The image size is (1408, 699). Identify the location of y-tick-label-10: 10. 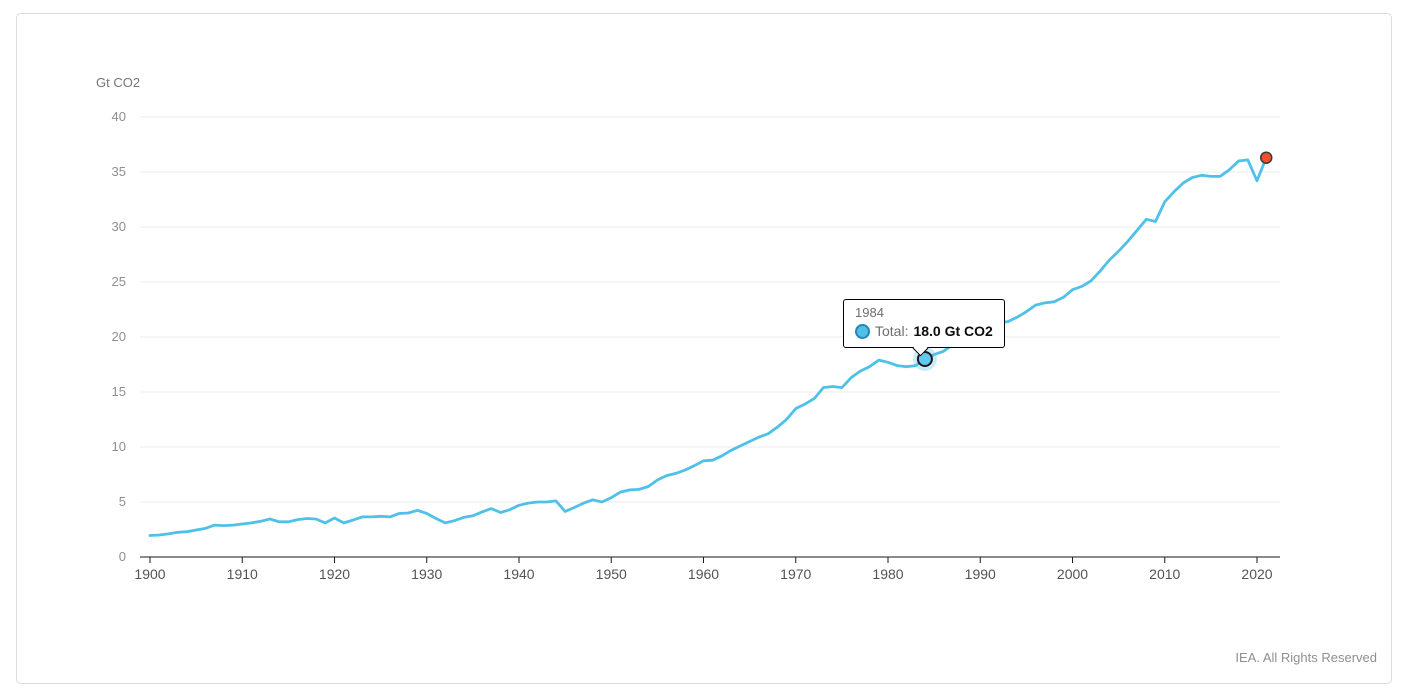
(119, 446).